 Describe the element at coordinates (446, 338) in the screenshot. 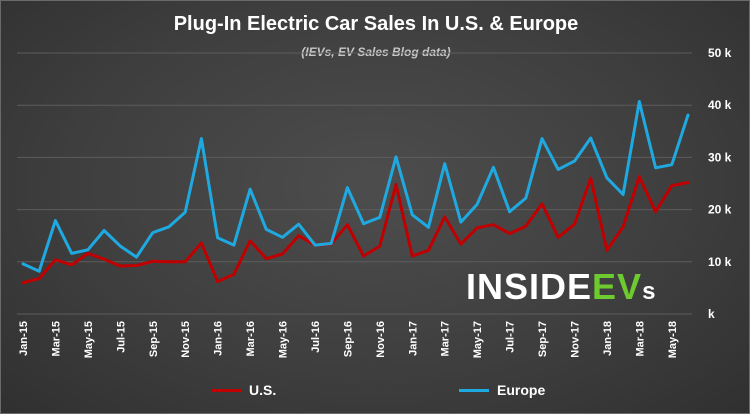

I see `x-tick-label: Mar-17` at that location.